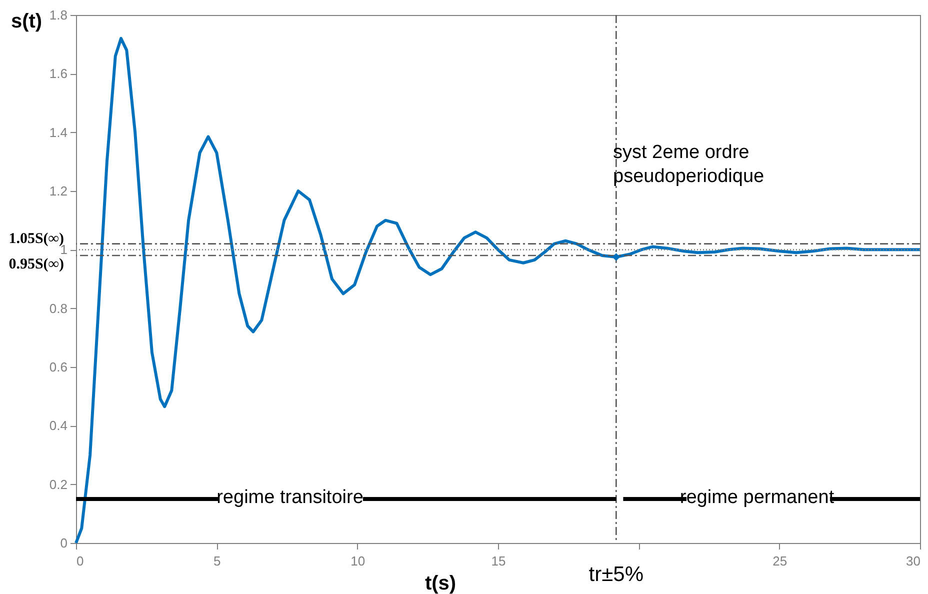 This screenshot has height=594, width=928. What do you see at coordinates (290, 497) in the screenshot?
I see `annotation: regime transitoire` at bounding box center [290, 497].